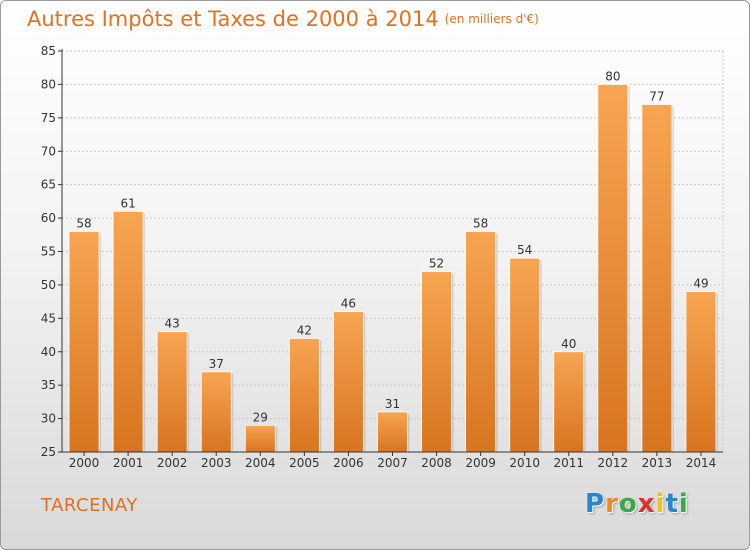  I want to click on y-tick-label: 45, so click(48, 318).